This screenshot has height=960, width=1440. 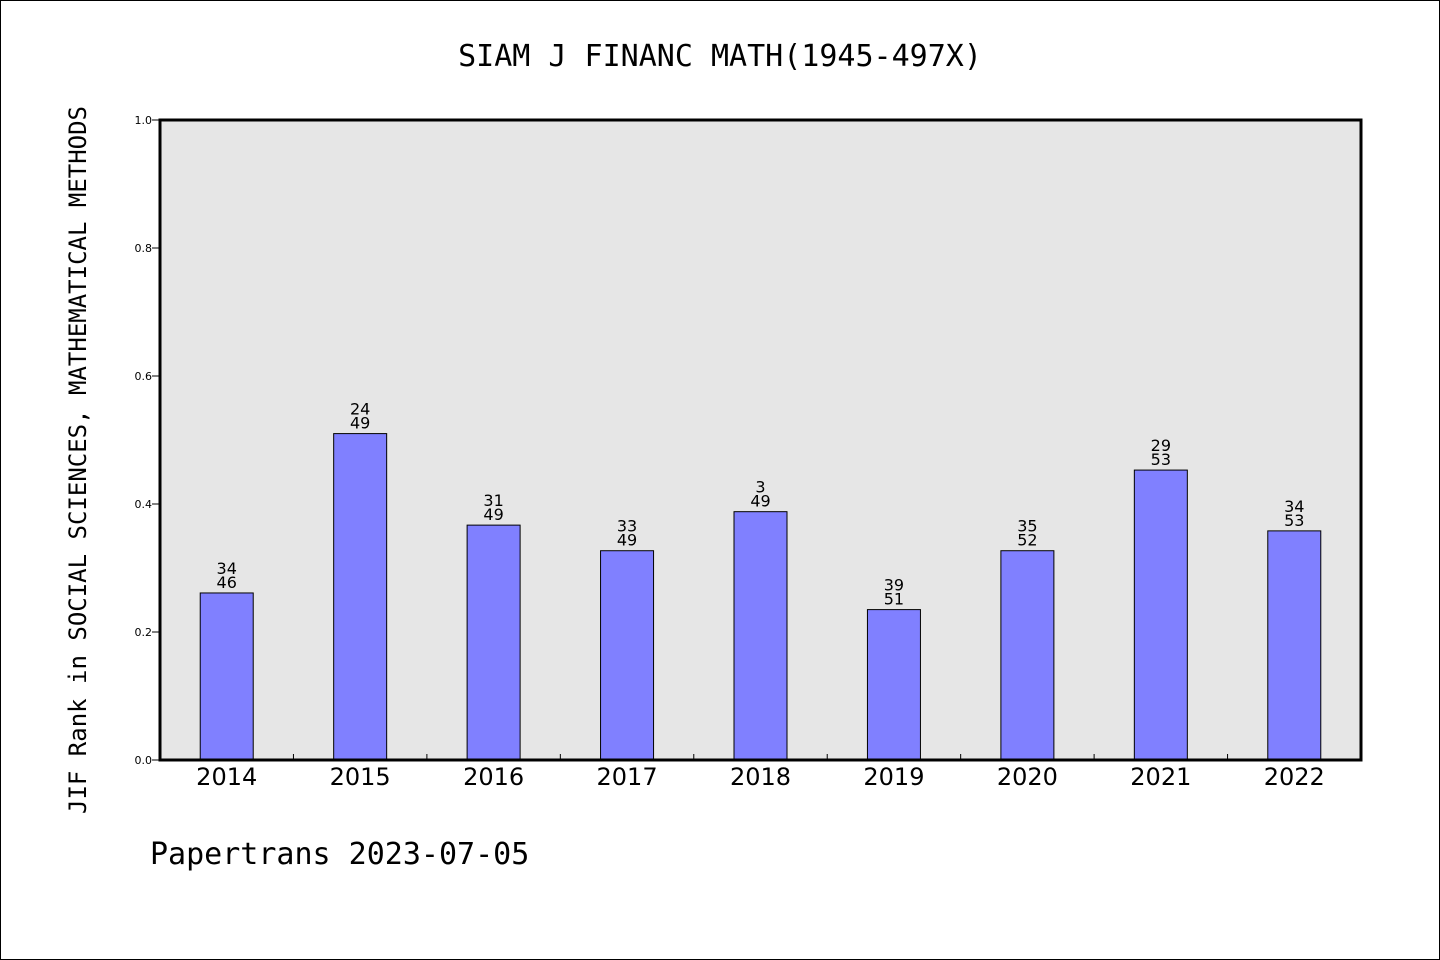 What do you see at coordinates (894, 585) in the screenshot?
I see `bar-rank-label: 39` at bounding box center [894, 585].